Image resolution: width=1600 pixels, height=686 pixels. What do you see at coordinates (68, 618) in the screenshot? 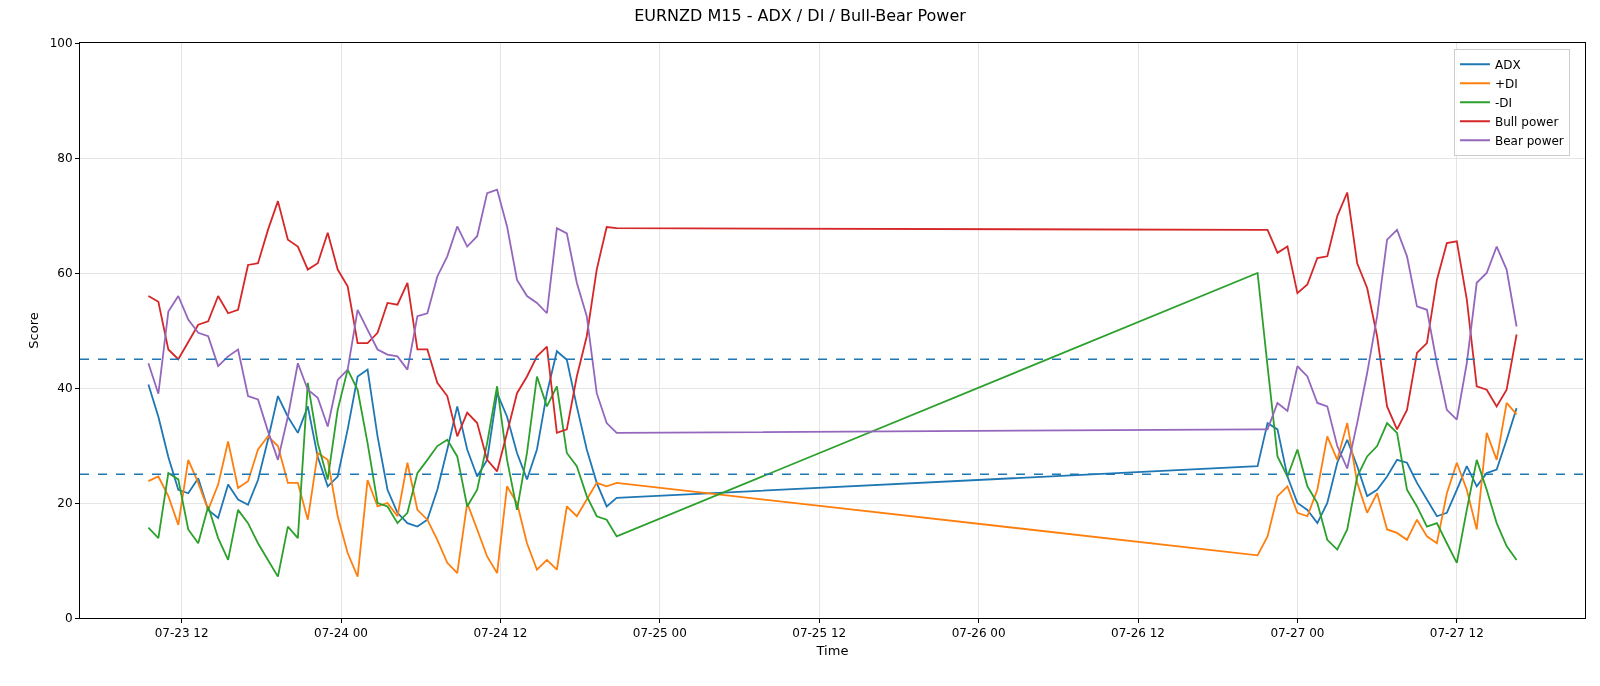
I see `y-tick-label: 0` at bounding box center [68, 618].